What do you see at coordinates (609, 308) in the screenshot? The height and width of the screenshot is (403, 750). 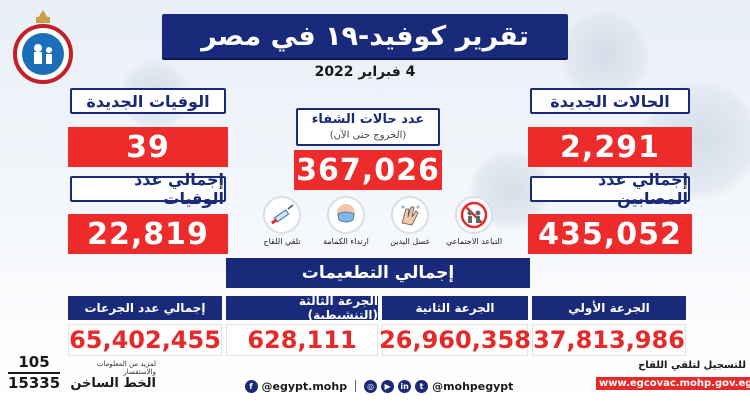 I see `first-dose-label: الجرعة الأولي` at bounding box center [609, 308].